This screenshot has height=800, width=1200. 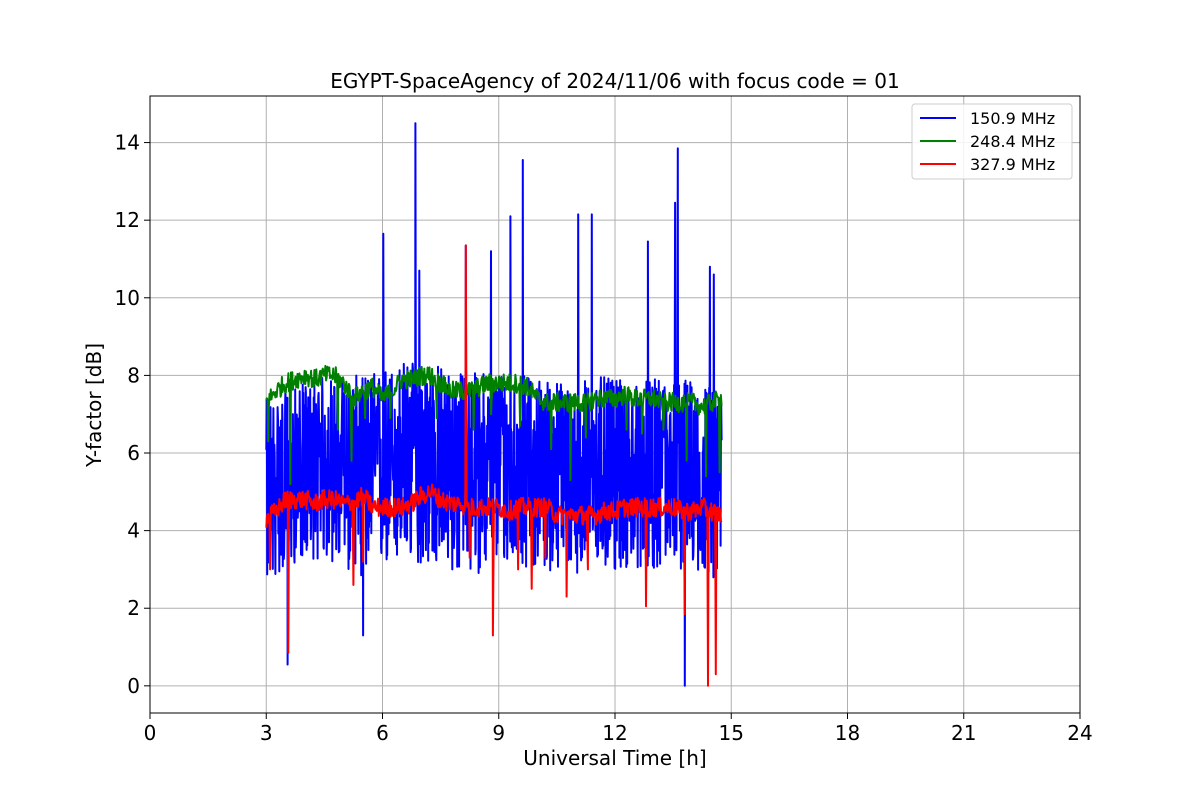 What do you see at coordinates (963, 733) in the screenshot?
I see `x-tick-label: 21` at bounding box center [963, 733].